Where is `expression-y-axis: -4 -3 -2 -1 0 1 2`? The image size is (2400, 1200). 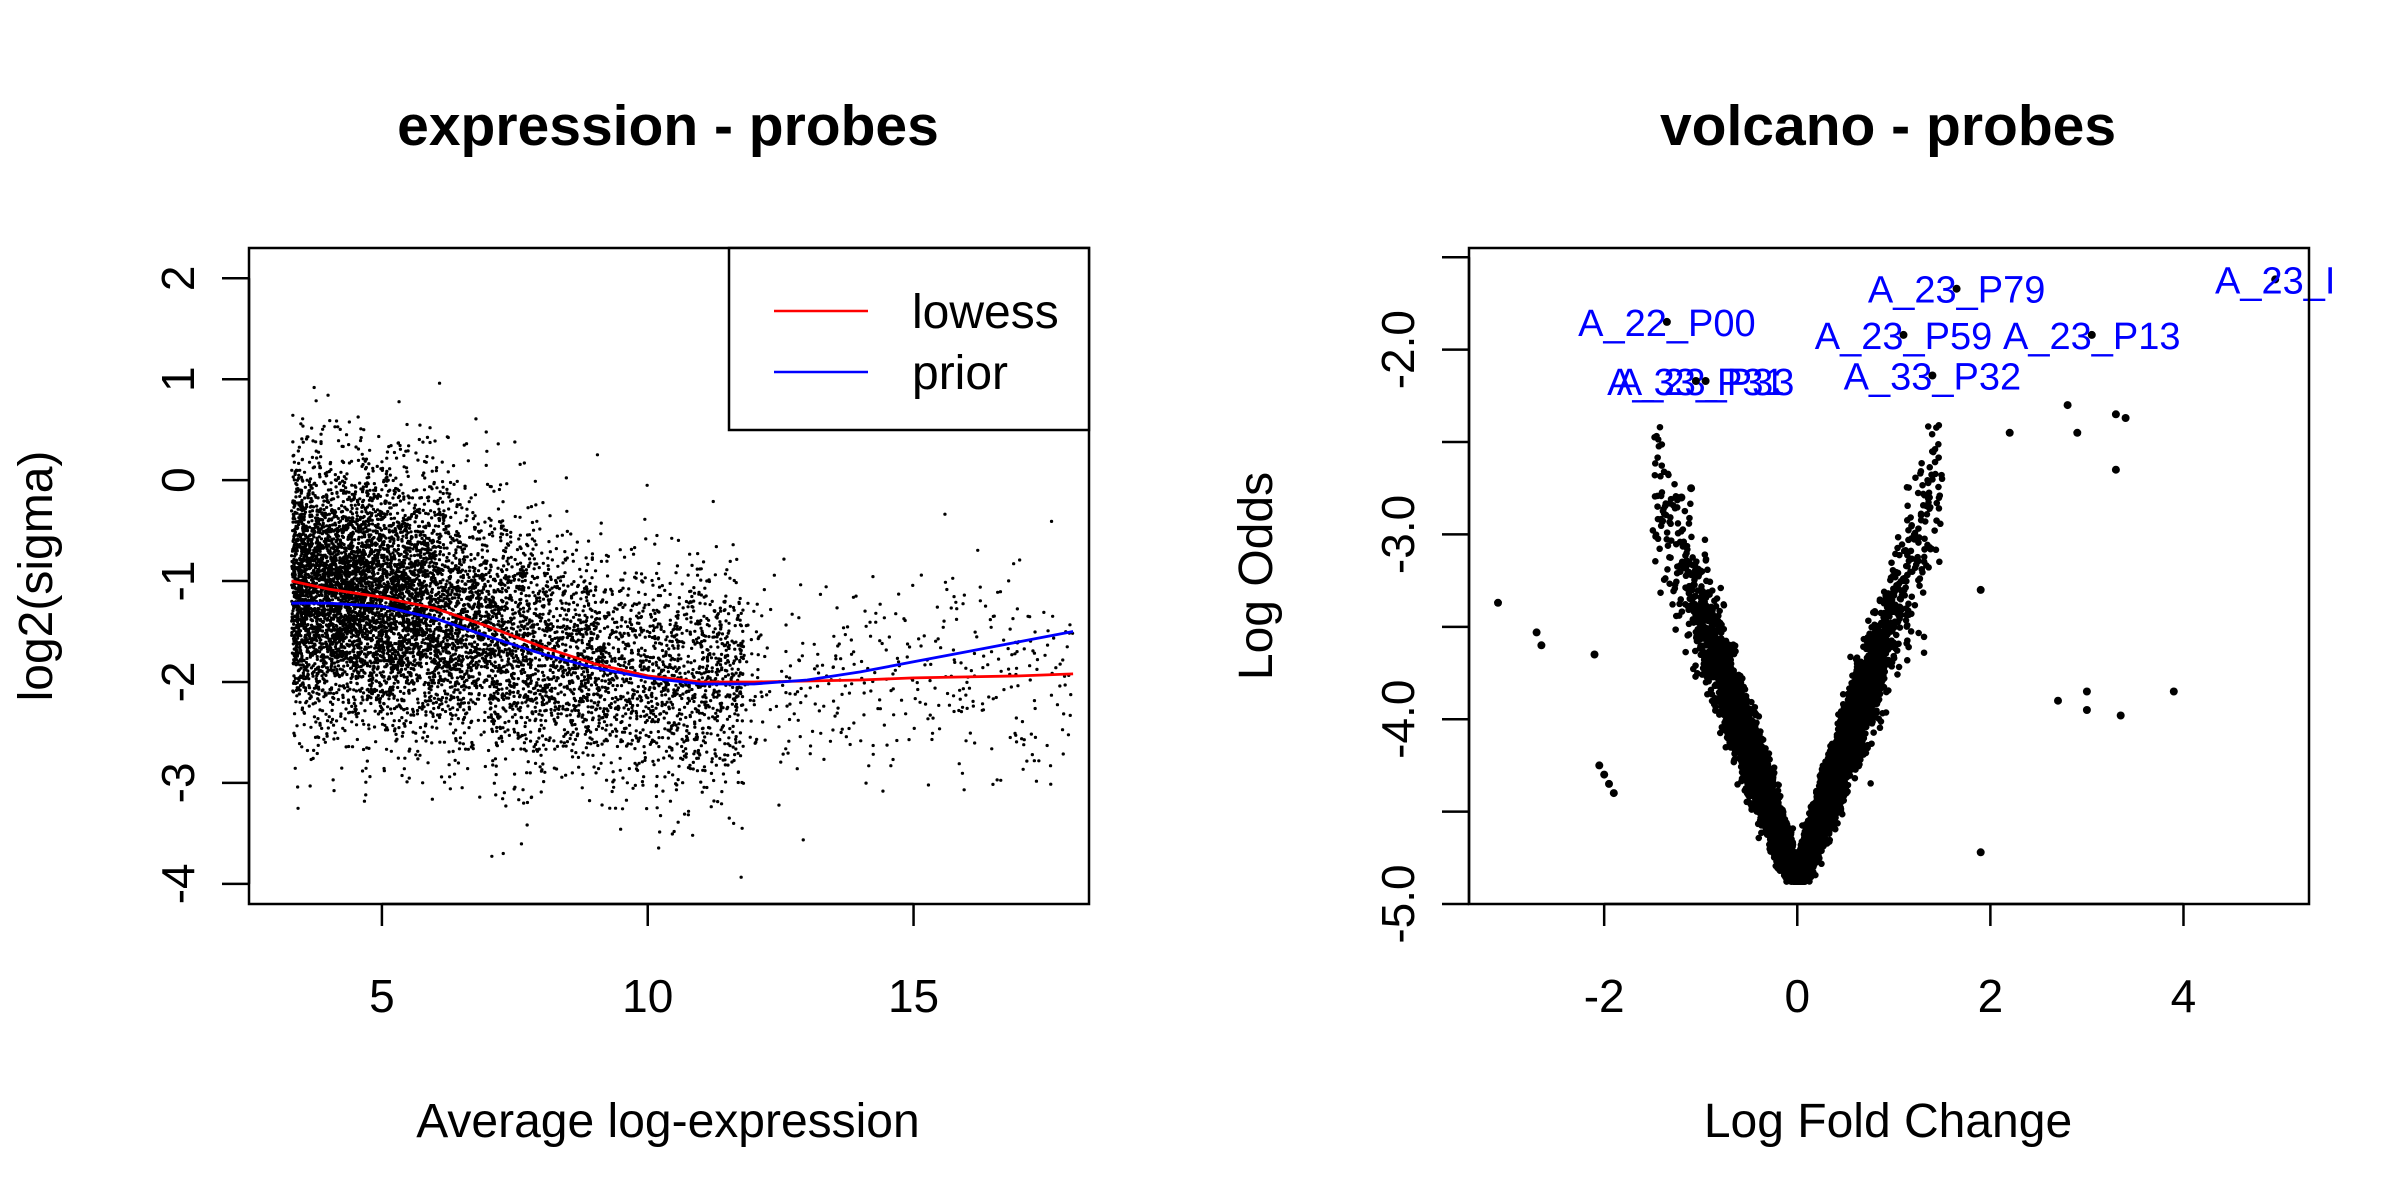 expression-y-axis: -4 -3 -2 -1 0 1 2 is located at coordinates (201, 584).